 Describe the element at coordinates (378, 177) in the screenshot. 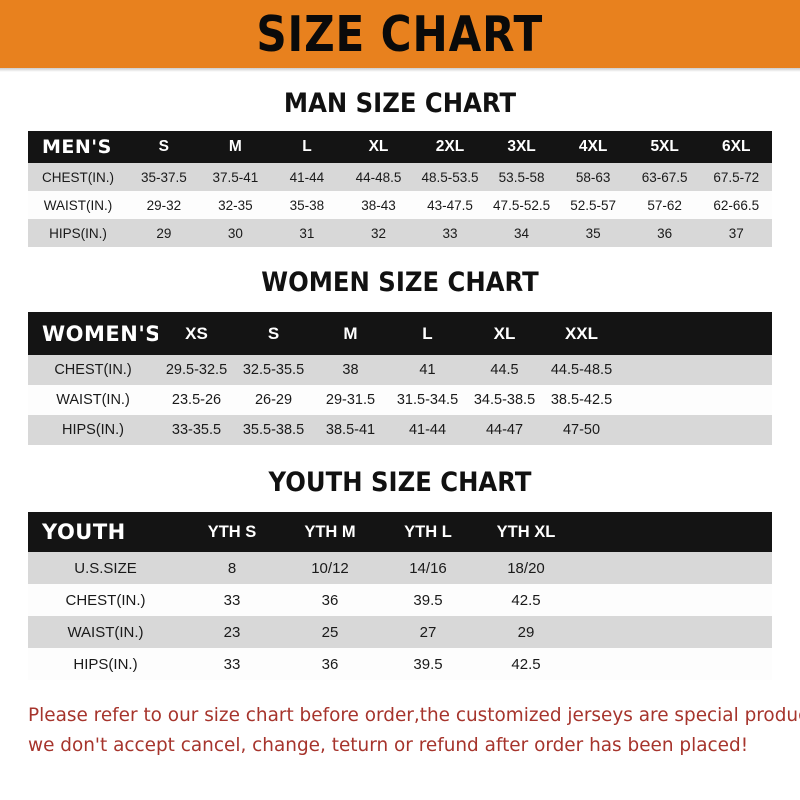

I see `measurement-value: 44-48.5` at that location.